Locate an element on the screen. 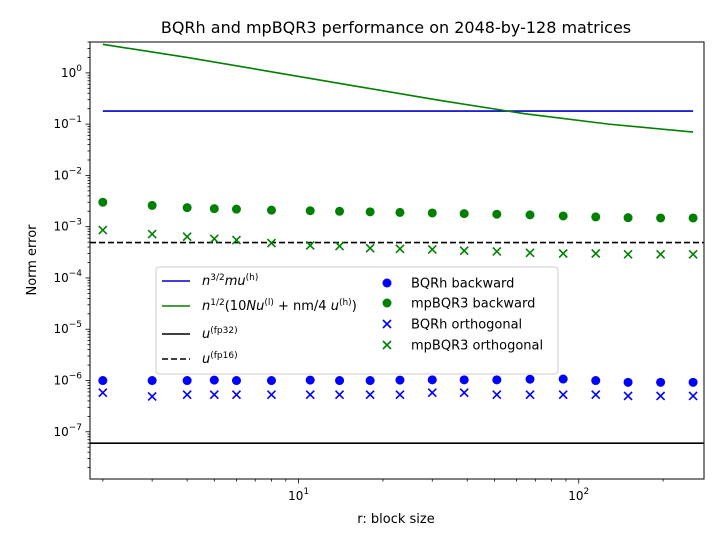  x-tick-label-1: 10² is located at coordinates (578, 495).